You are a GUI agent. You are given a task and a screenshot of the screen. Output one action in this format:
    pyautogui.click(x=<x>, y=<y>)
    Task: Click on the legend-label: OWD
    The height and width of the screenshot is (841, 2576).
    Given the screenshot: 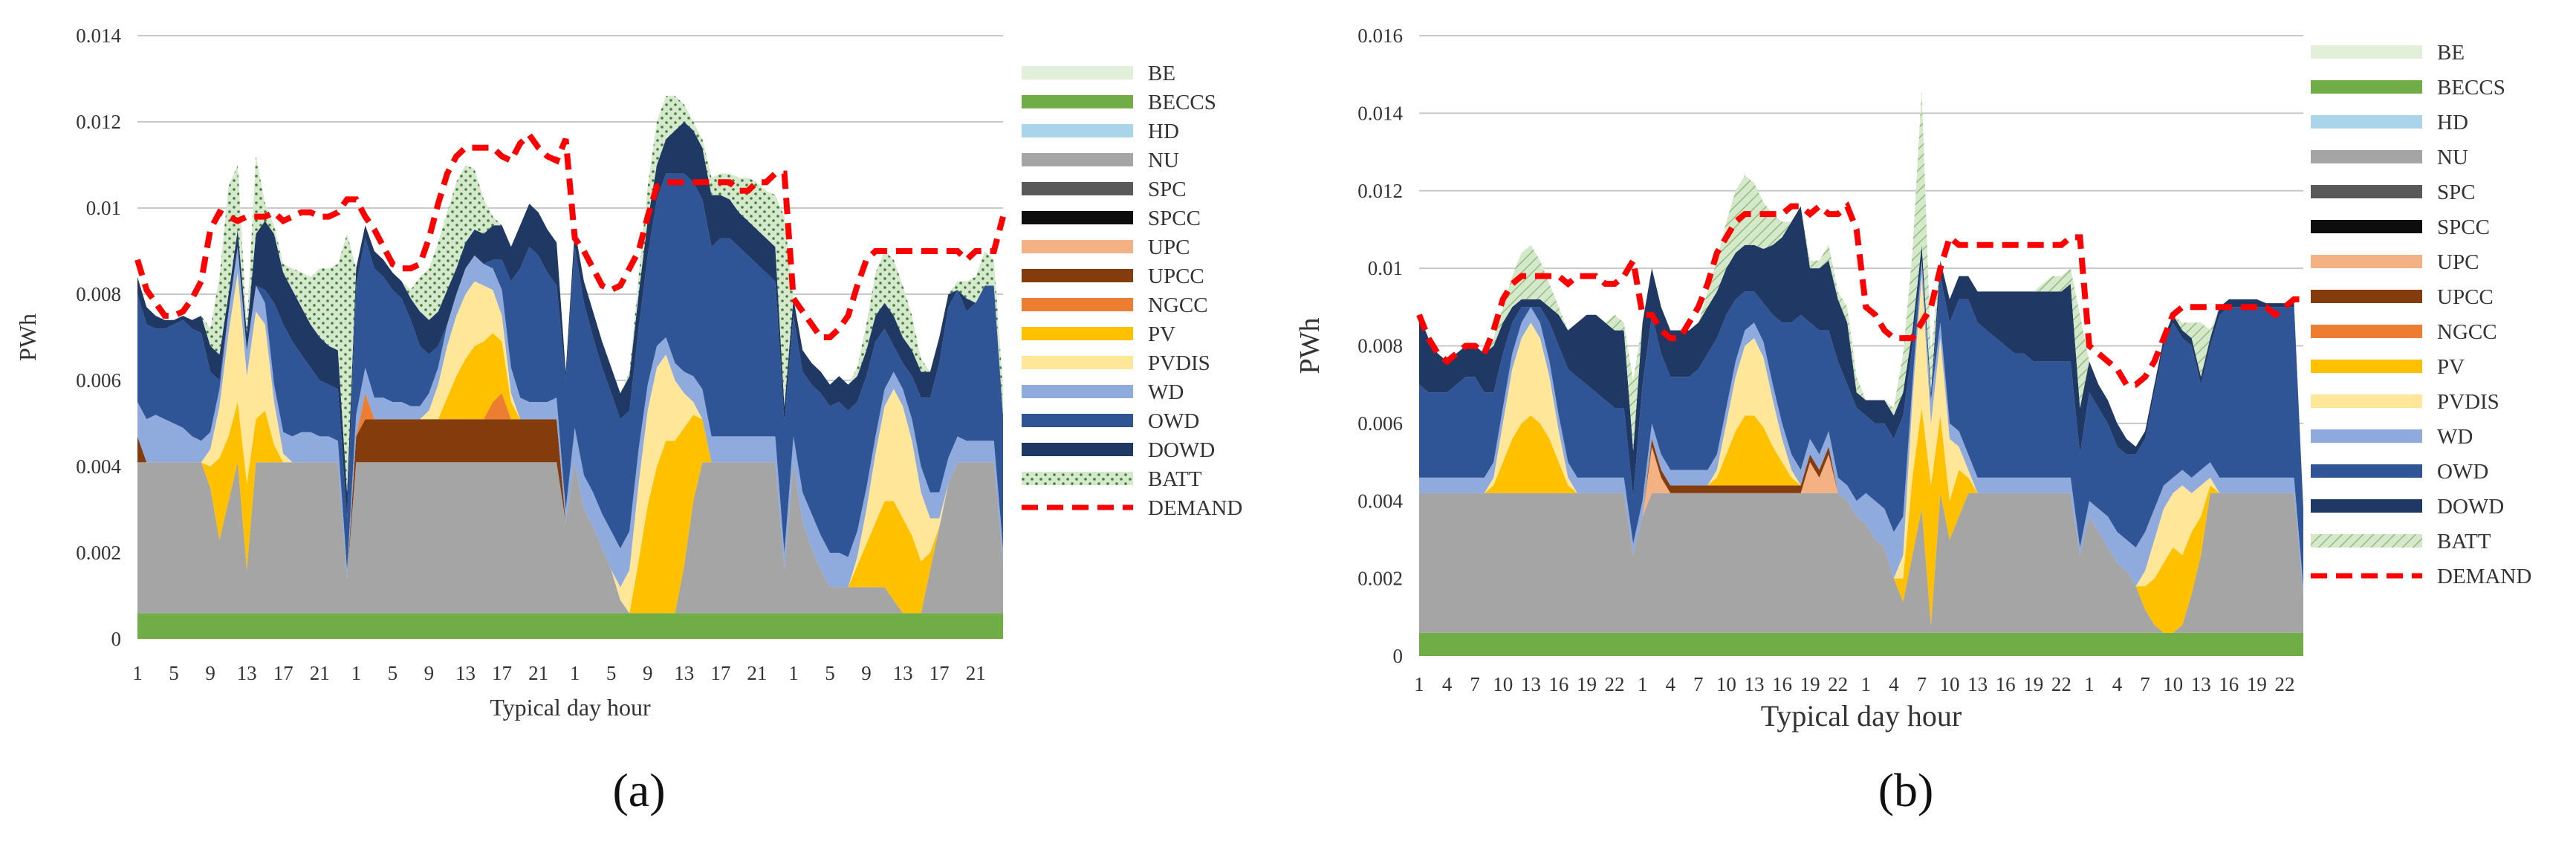 What is the action you would take?
    pyautogui.click(x=2462, y=472)
    